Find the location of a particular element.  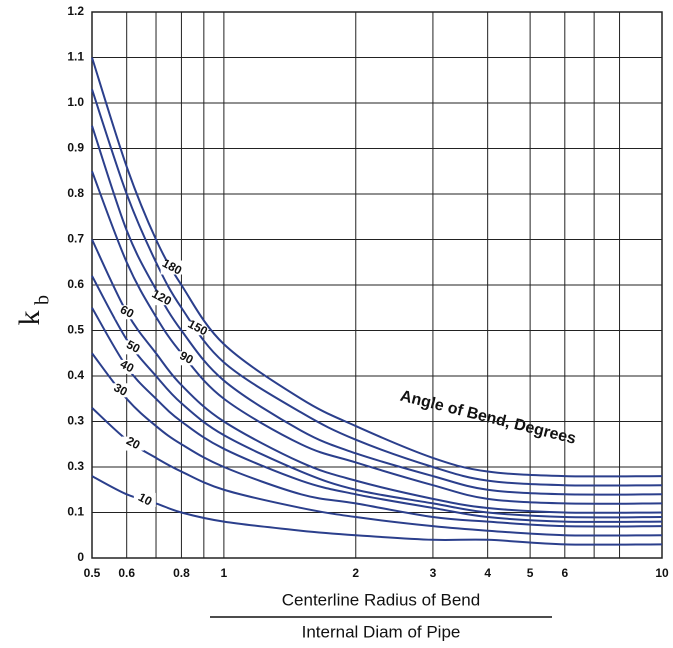

curve-label: 40 is located at coordinates (127, 366).